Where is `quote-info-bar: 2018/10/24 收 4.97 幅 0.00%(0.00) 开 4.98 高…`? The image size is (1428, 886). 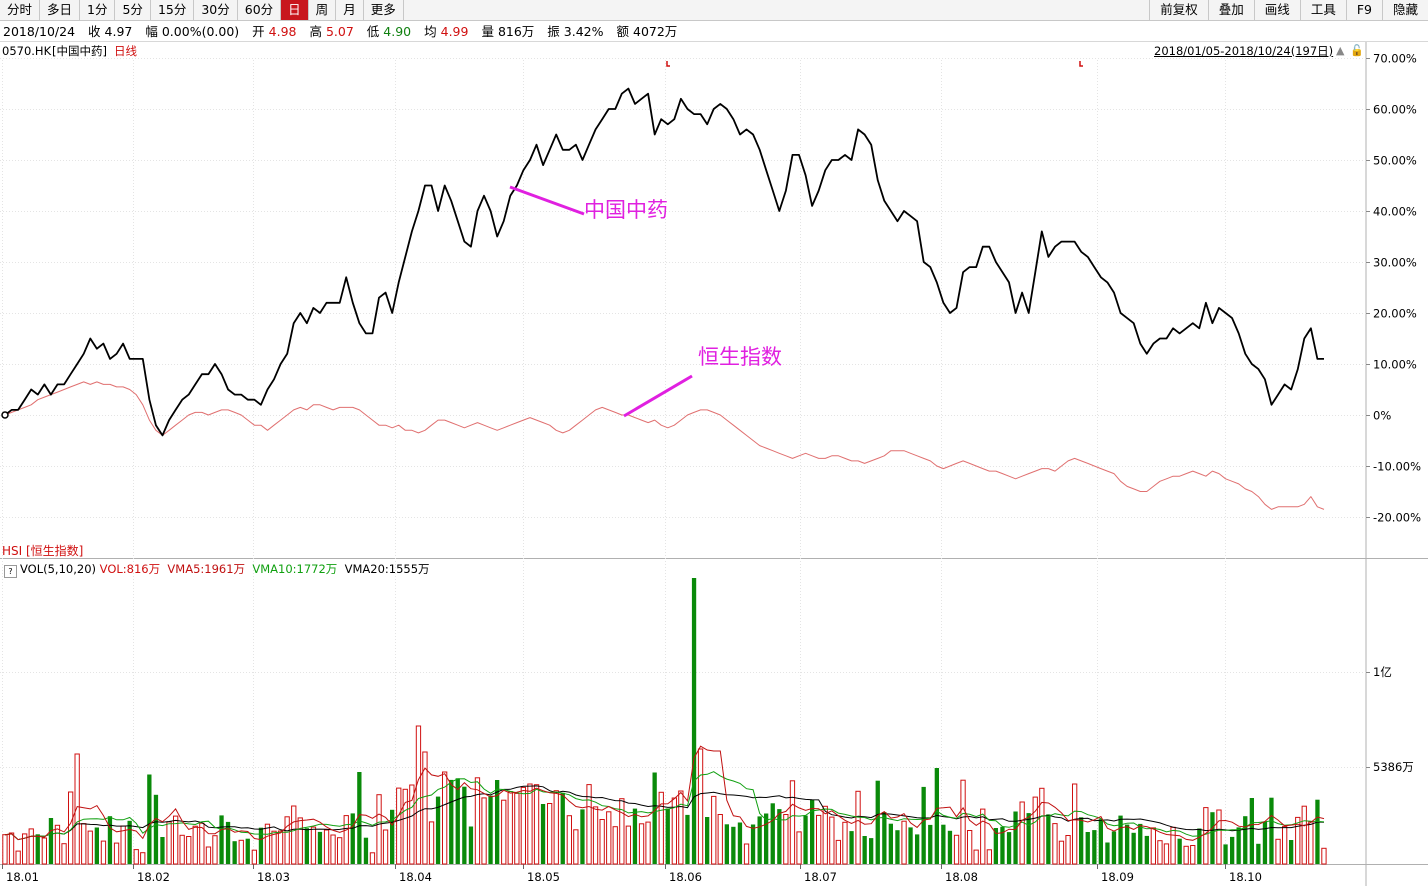 quote-info-bar: 2018/10/24 收 4.97 幅 0.00%(0.00) 开 4.98 高… is located at coordinates (714, 32).